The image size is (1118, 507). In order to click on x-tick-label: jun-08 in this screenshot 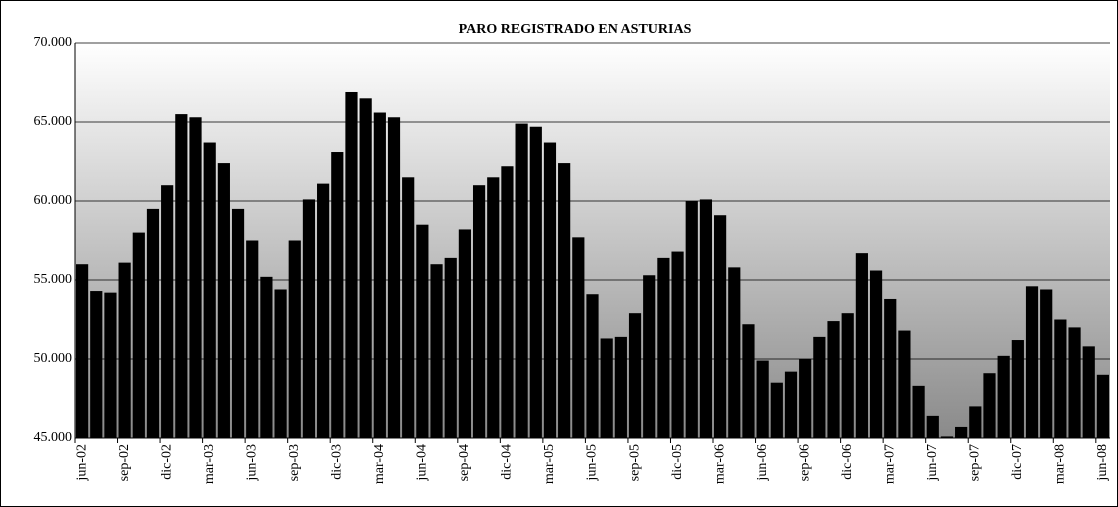, I will do `click(1102, 463)`.